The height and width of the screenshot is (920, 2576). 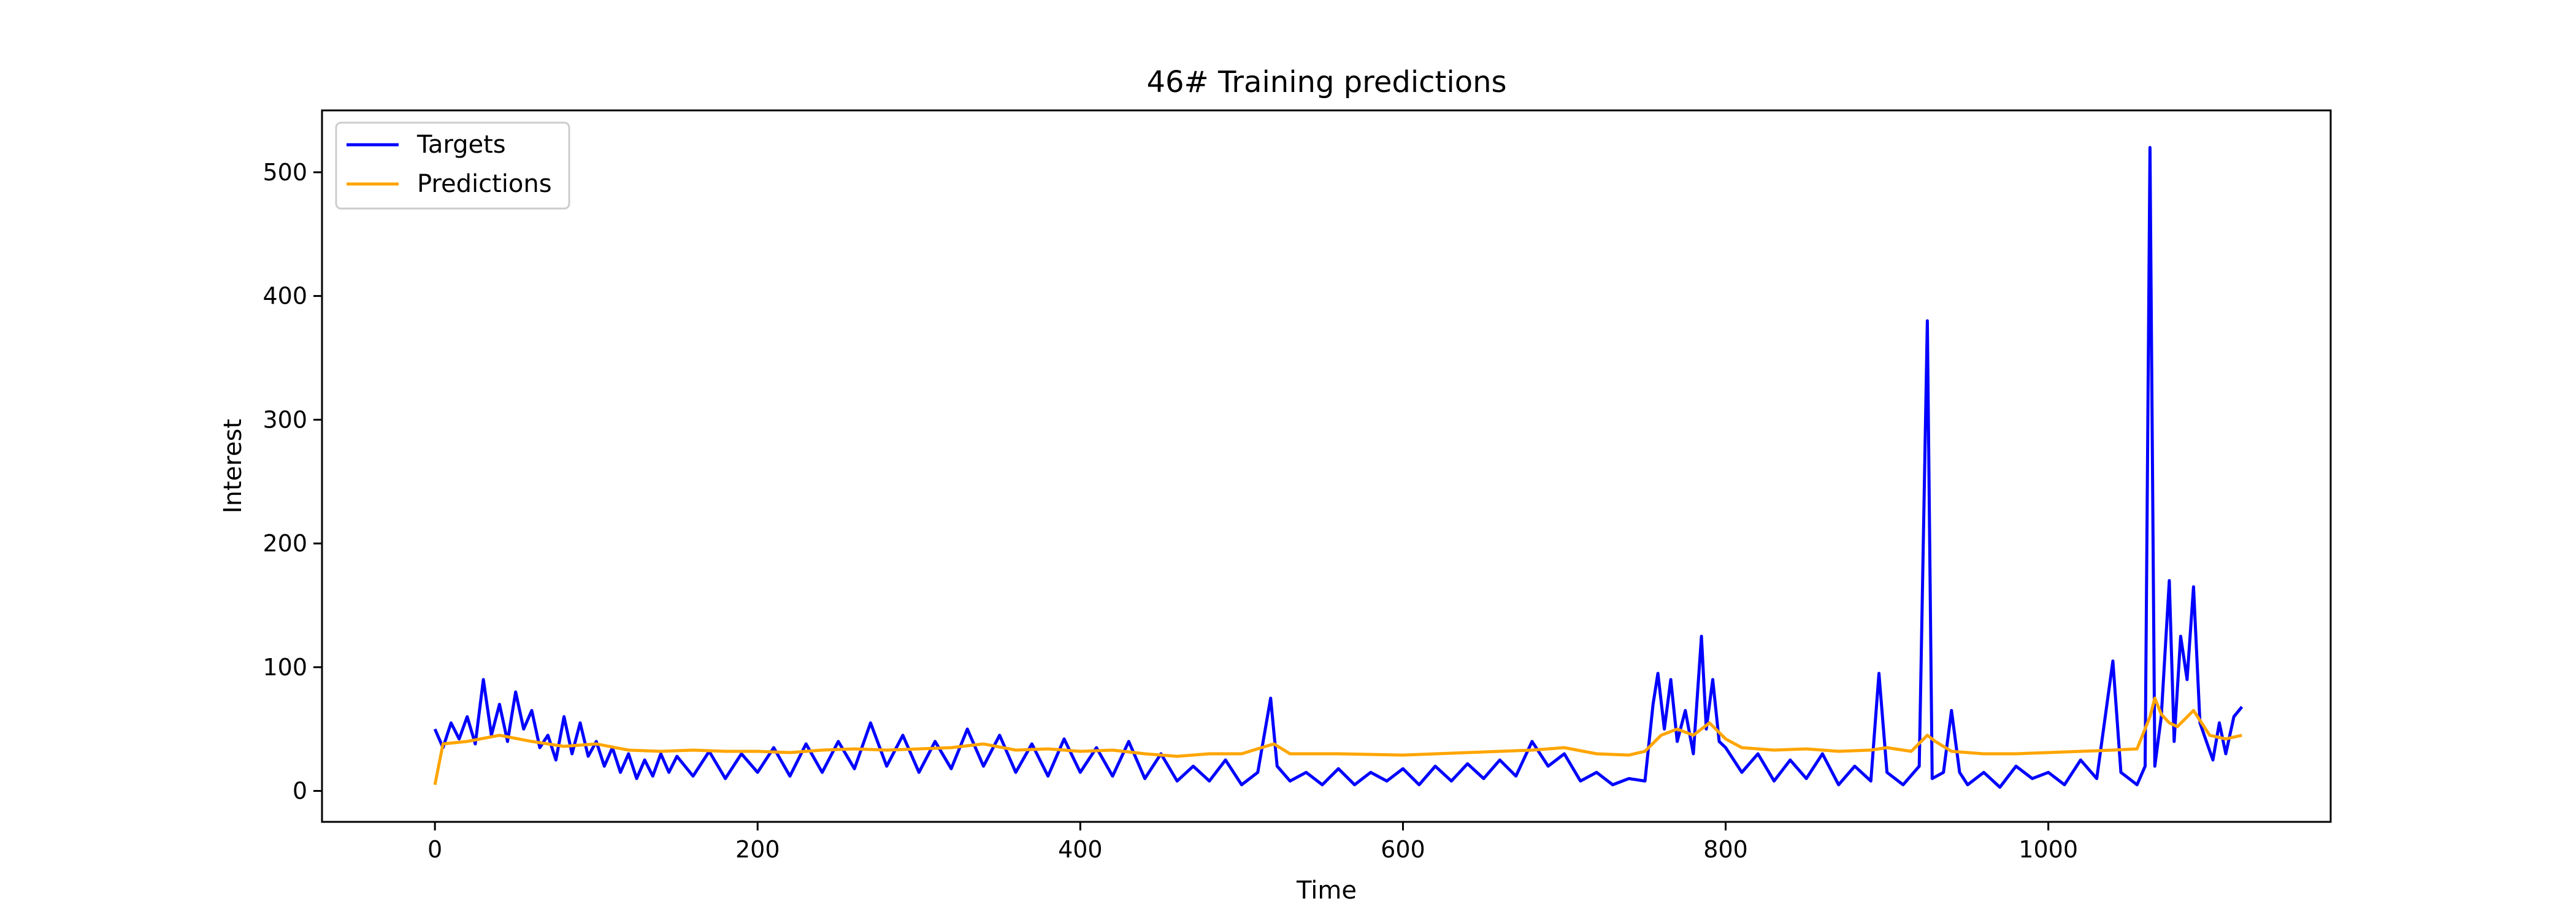 I want to click on y-tick-label: 300, so click(x=285, y=419).